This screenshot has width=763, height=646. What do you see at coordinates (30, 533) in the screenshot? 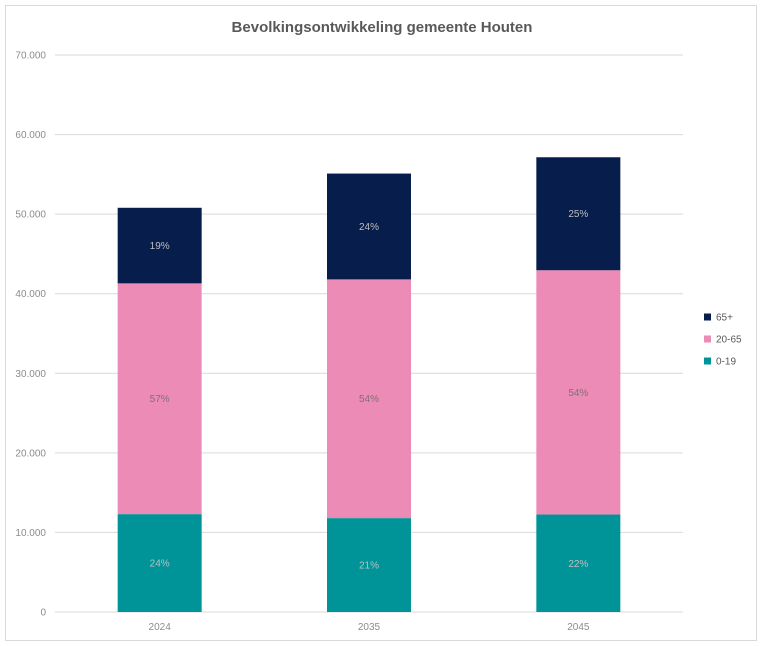
I see `y-tick-label: 10.000` at bounding box center [30, 533].